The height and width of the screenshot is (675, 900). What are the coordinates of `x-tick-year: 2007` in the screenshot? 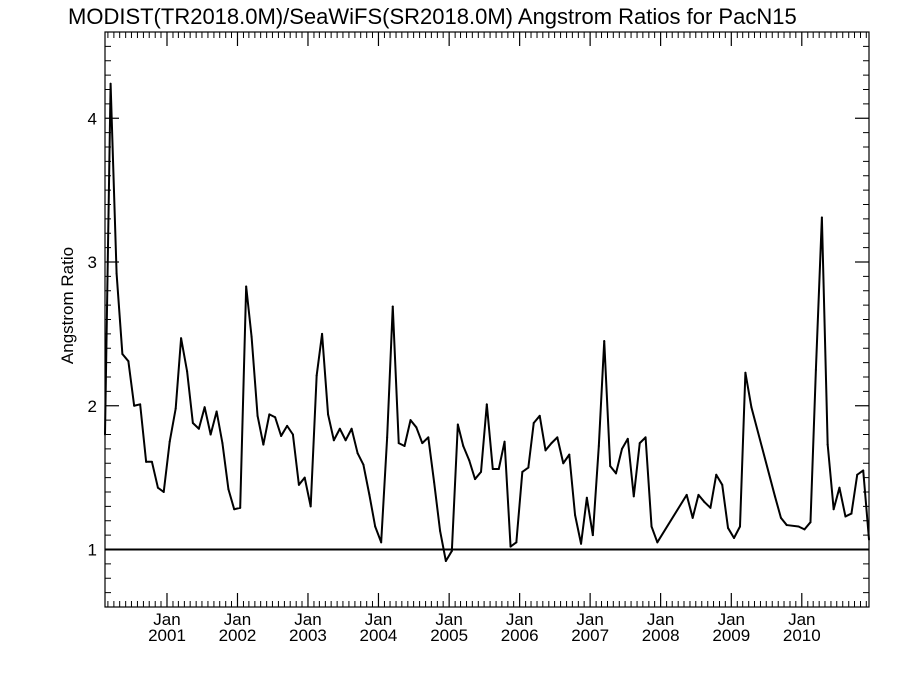 It's located at (590, 635).